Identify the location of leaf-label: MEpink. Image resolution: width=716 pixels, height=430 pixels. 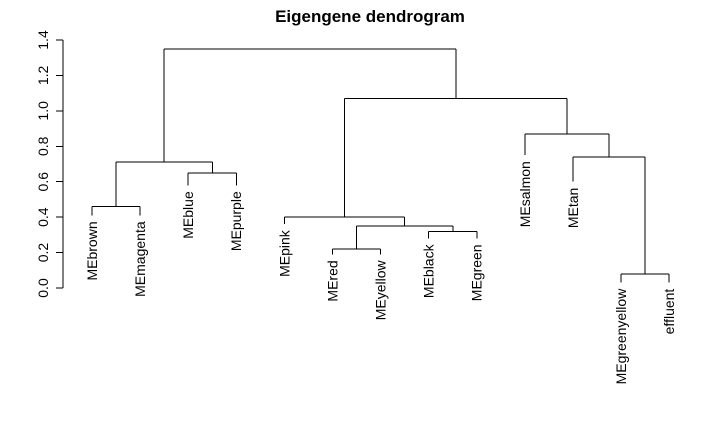
(284, 253).